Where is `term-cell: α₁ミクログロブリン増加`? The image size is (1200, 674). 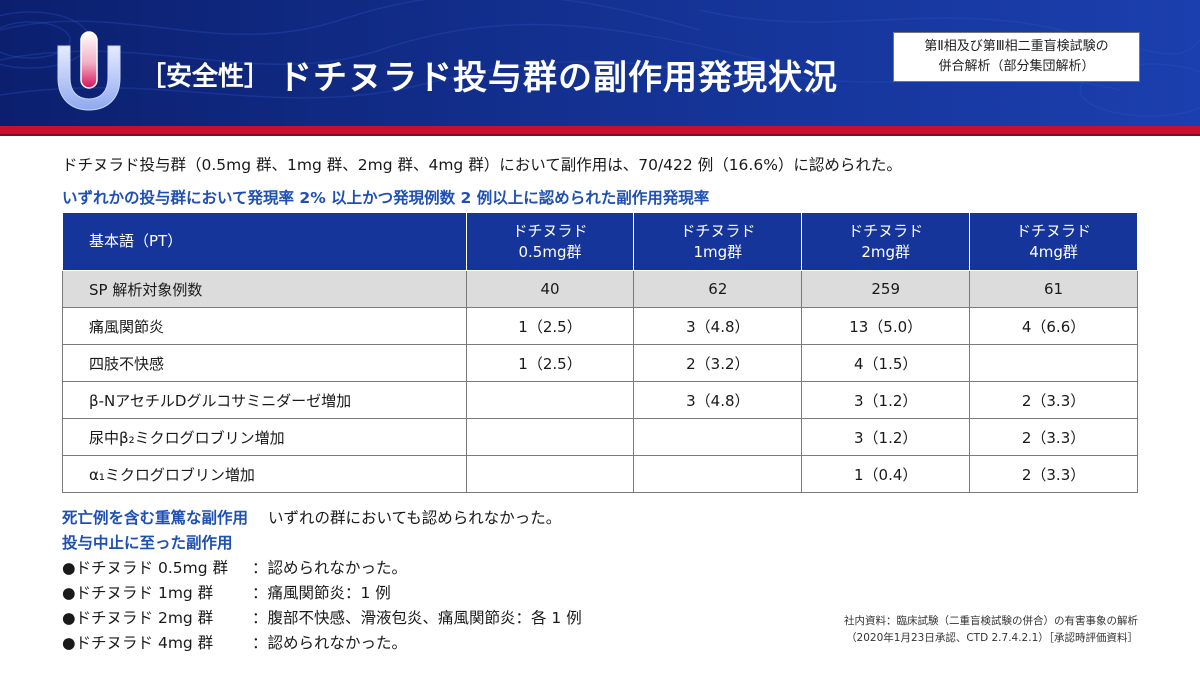
term-cell: α₁ミクログロブリン増加 is located at coordinates (264, 474).